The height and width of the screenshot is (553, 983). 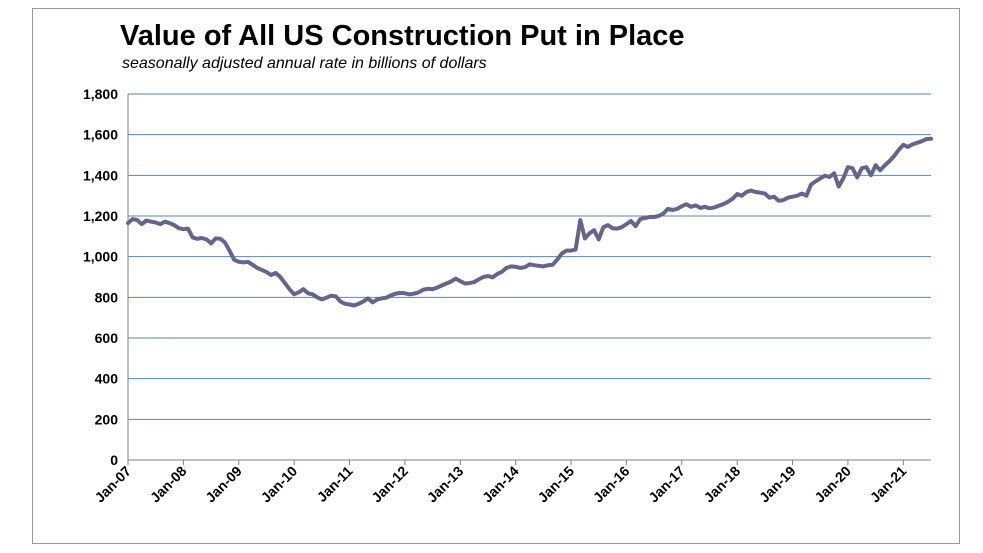 I want to click on x-tick-label: Jan-08, so click(x=168, y=484).